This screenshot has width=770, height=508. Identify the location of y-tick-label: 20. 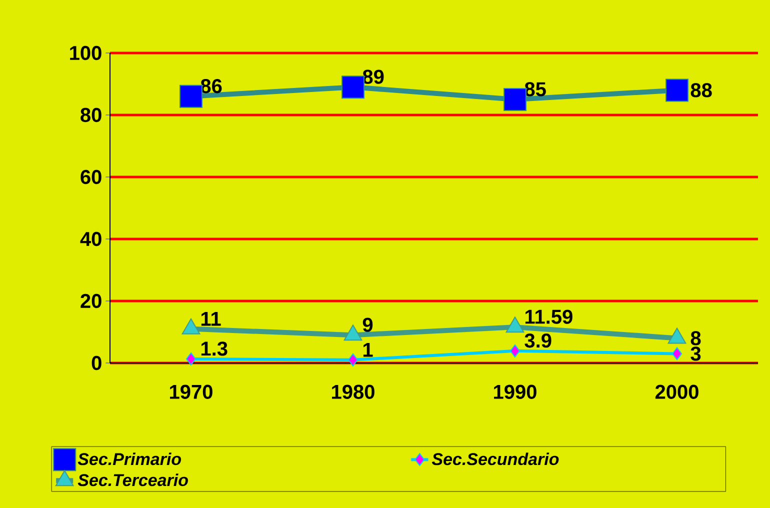
(91, 301).